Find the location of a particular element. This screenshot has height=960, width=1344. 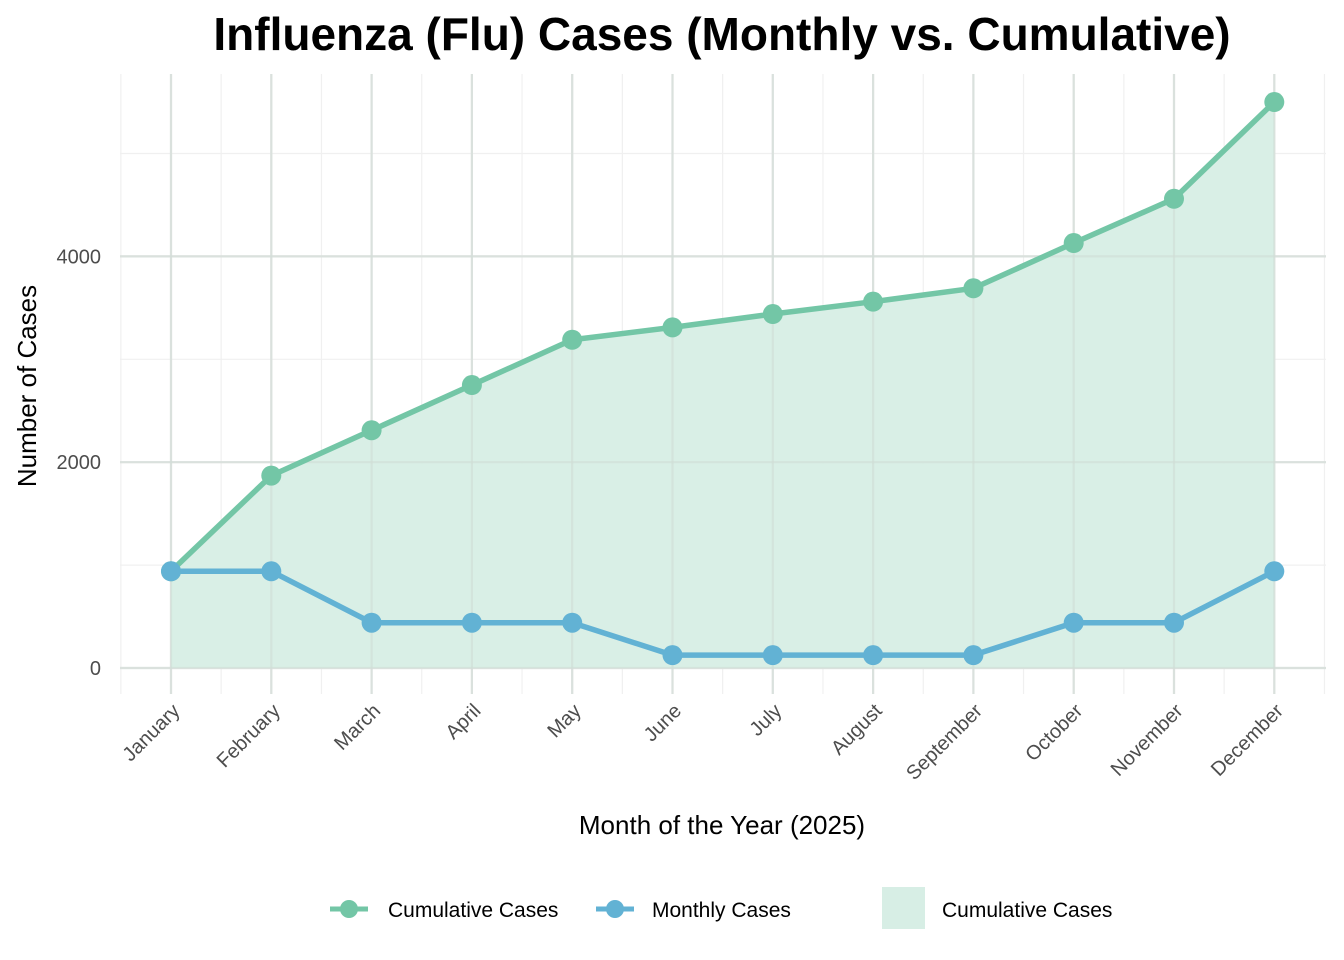

legend-item-cumulative-line: Cumulative Cases is located at coordinates (444, 910).